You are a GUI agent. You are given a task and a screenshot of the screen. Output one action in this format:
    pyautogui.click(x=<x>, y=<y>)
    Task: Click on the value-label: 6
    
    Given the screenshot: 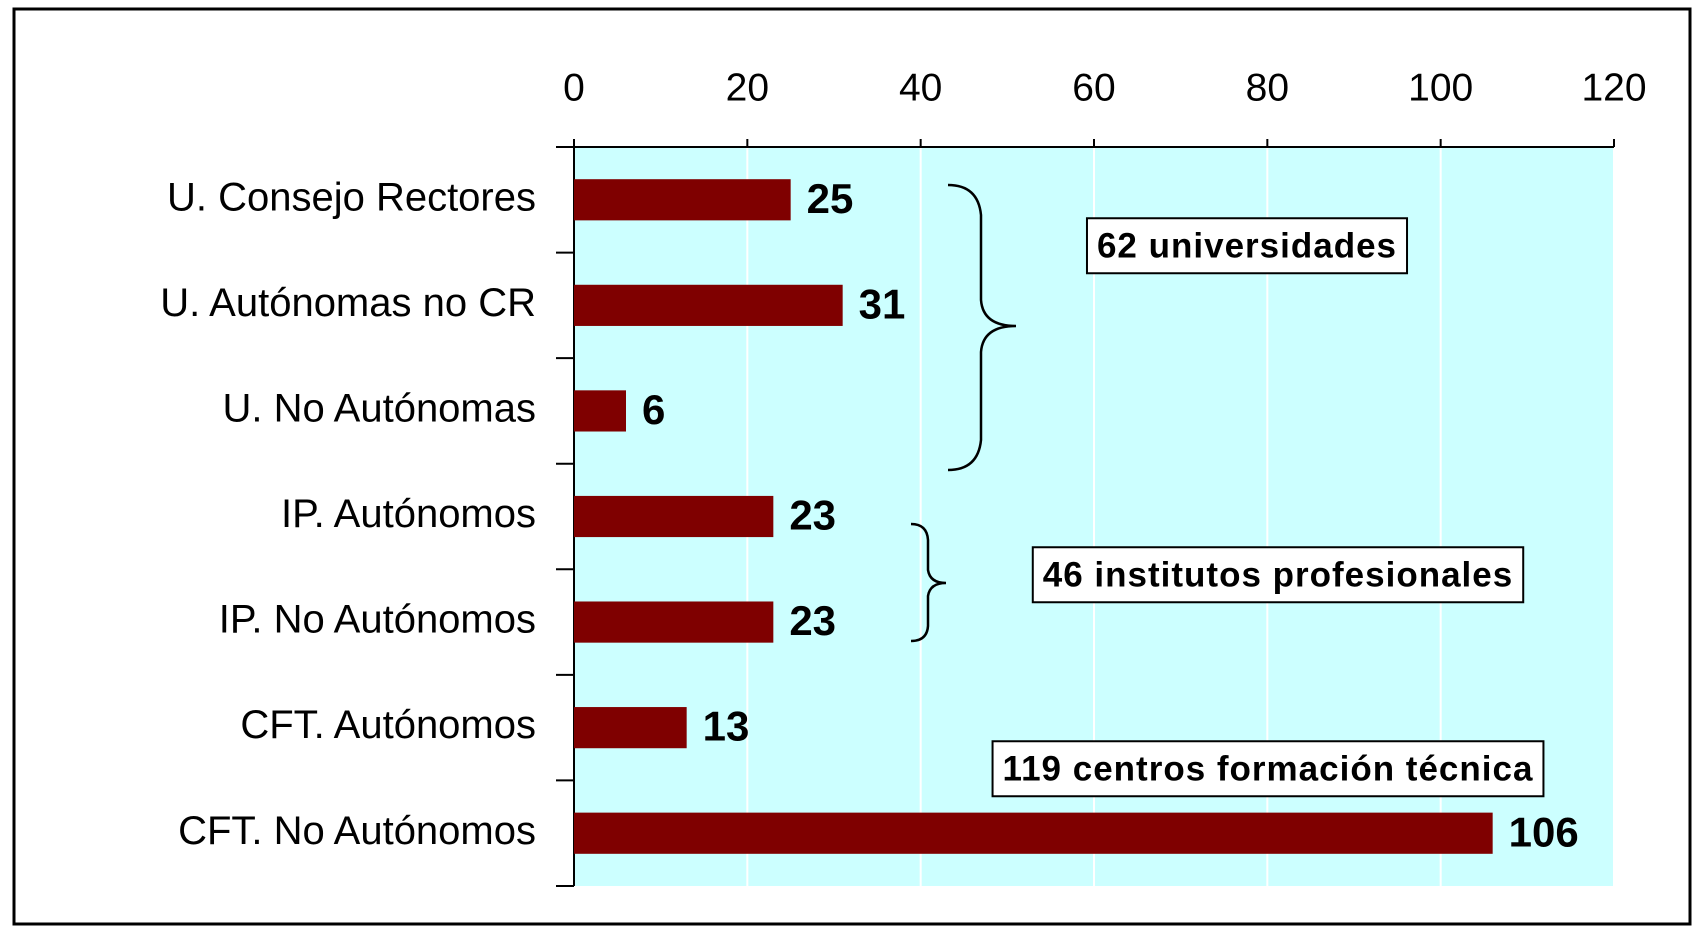 What is the action you would take?
    pyautogui.click(x=653, y=409)
    